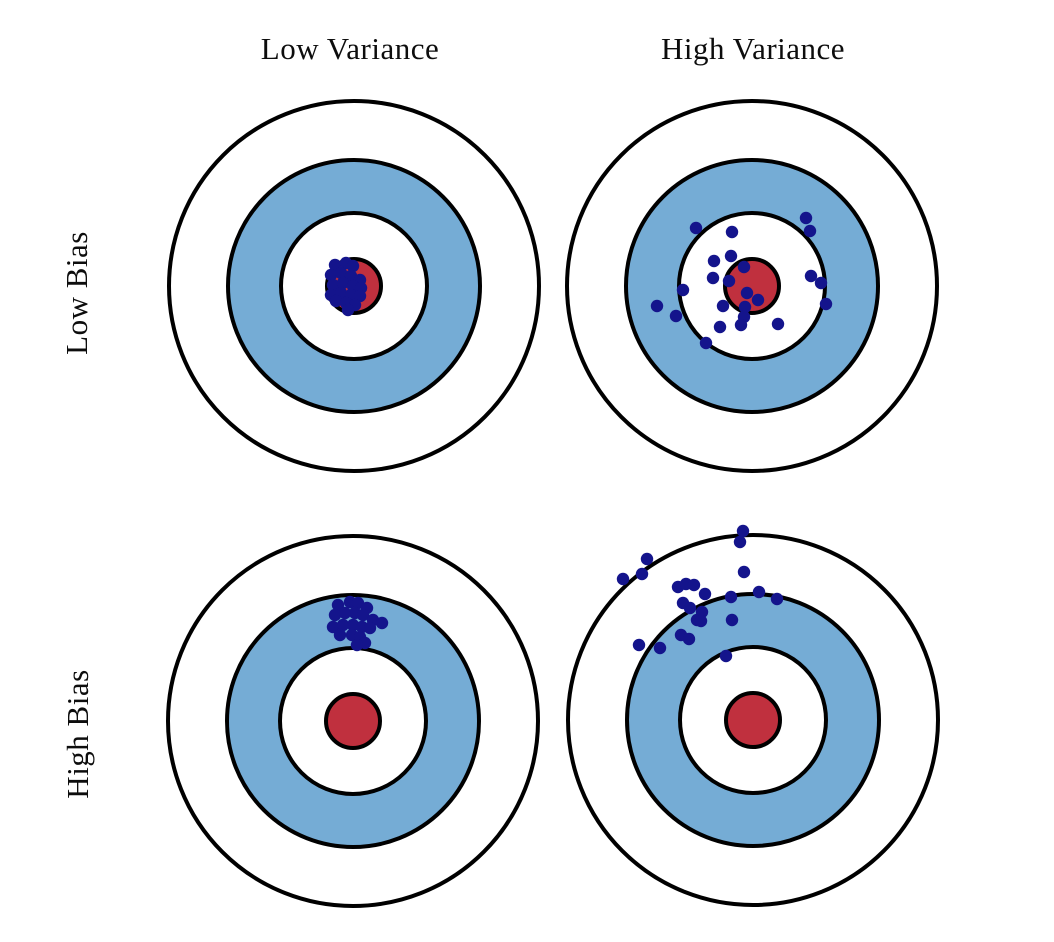  I want to click on target-high-bias-high-variance, so click(753, 715).